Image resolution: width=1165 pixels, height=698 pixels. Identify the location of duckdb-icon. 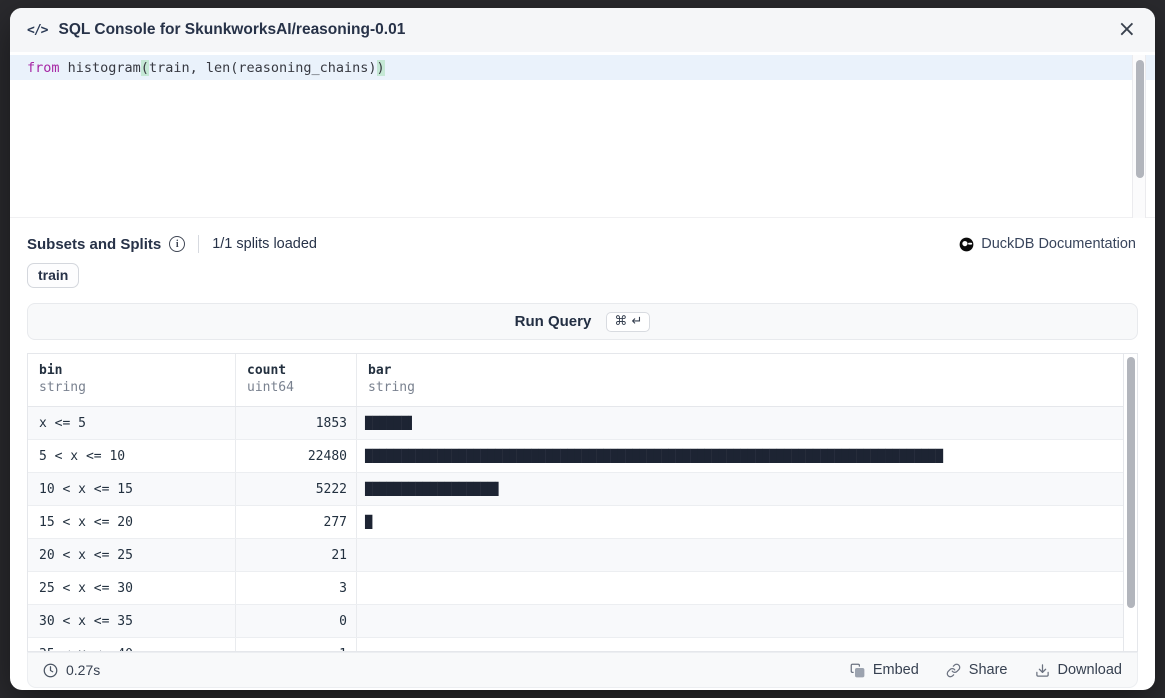
(966, 244).